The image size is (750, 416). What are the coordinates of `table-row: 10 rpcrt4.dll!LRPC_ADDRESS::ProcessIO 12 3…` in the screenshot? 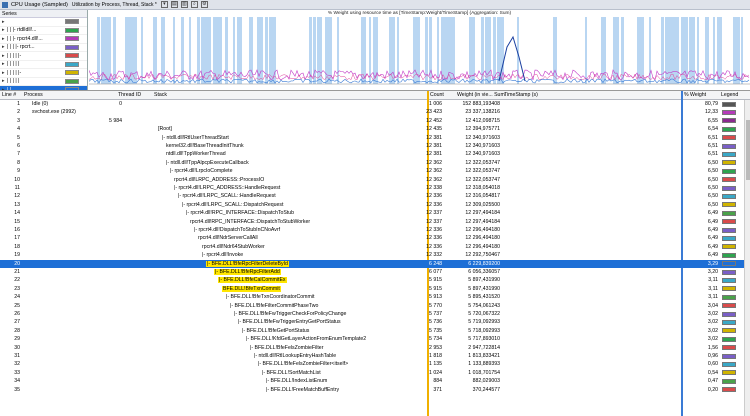 It's located at (375, 180).